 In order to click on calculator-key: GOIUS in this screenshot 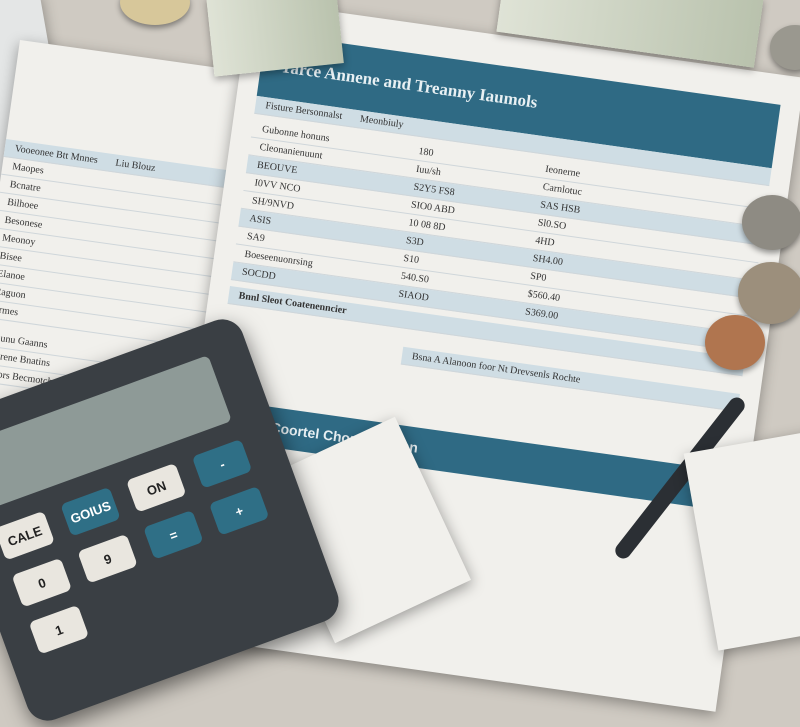, I will do `click(90, 511)`.